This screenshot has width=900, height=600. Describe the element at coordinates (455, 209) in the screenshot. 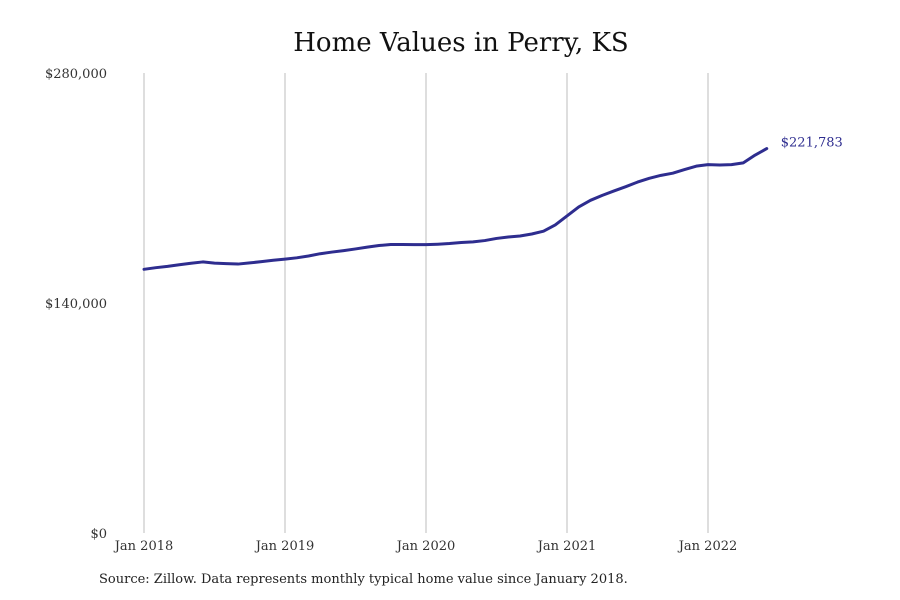

I see `series-line` at that location.